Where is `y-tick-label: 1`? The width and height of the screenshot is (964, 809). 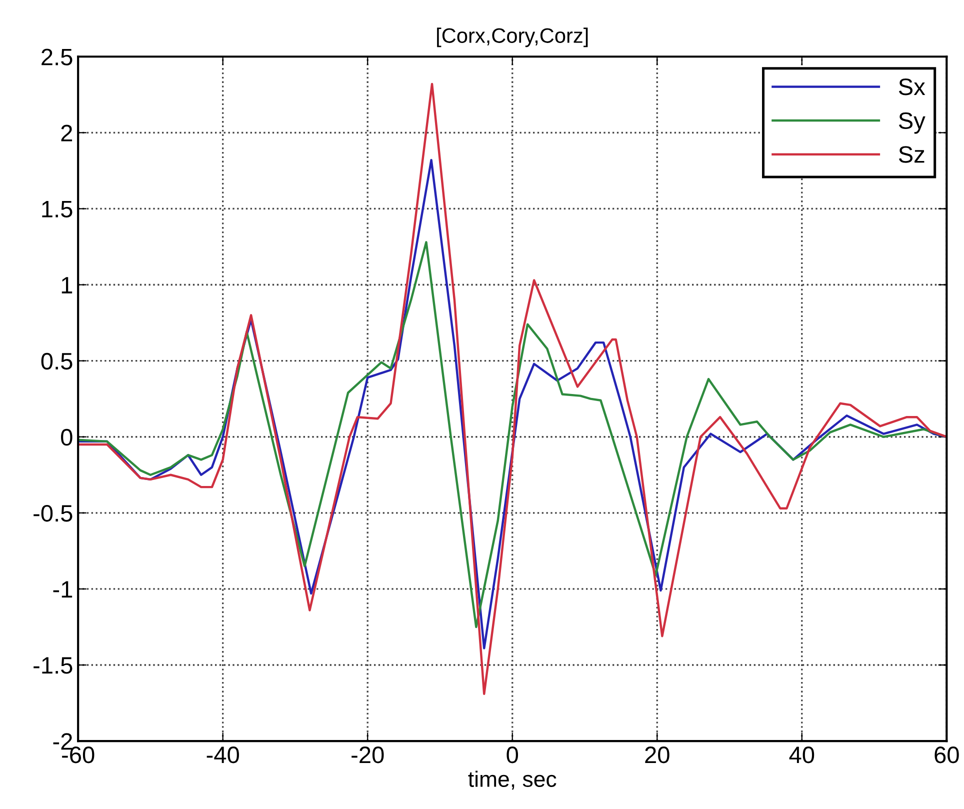 y-tick-label: 1 is located at coordinates (67, 285).